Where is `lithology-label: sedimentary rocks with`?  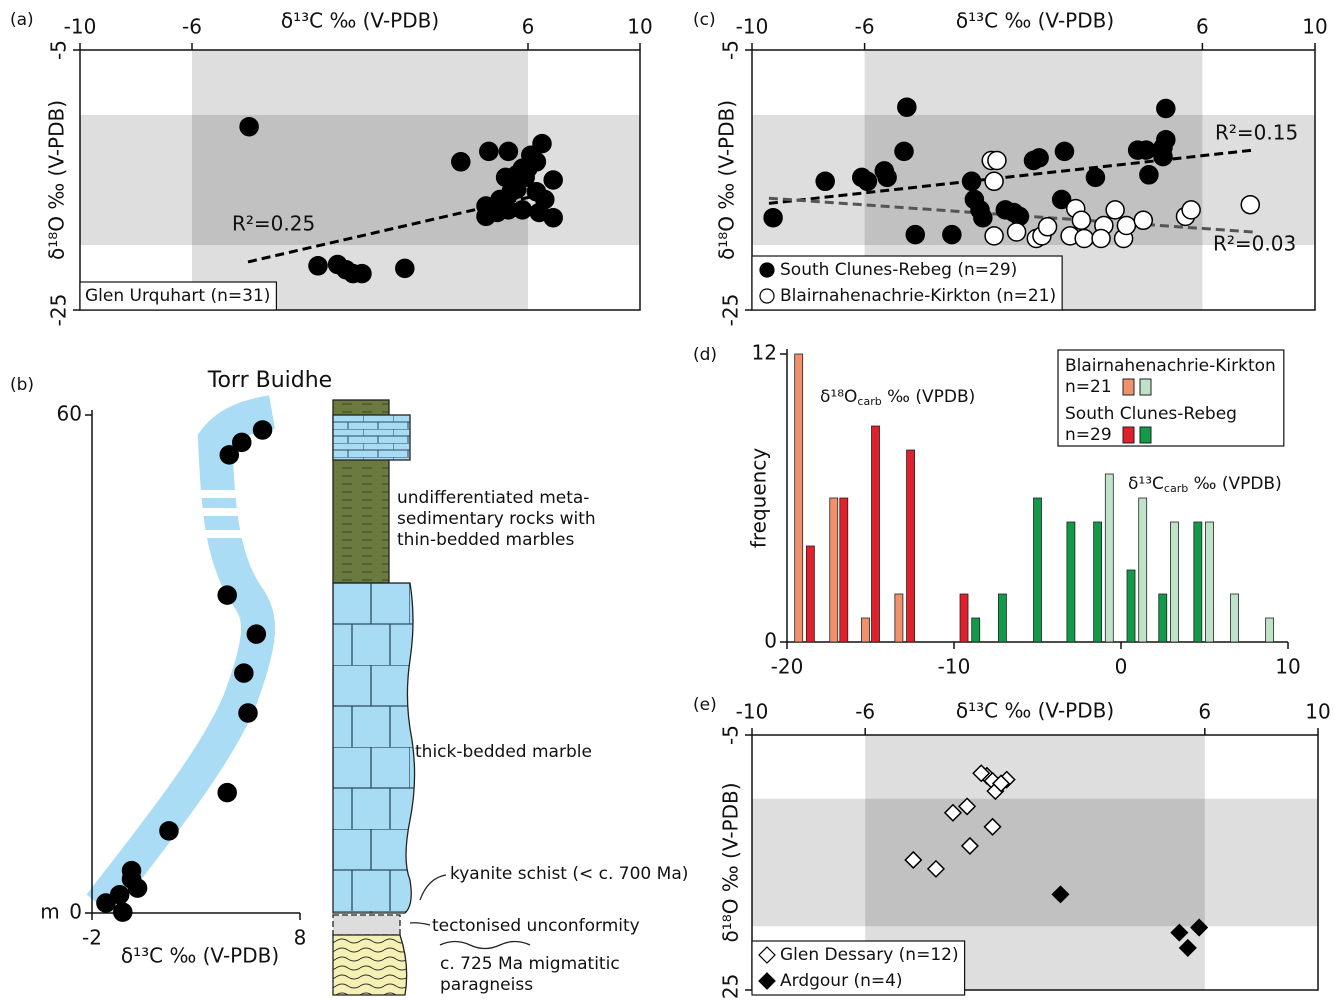 lithology-label: sedimentary rocks with is located at coordinates (496, 519).